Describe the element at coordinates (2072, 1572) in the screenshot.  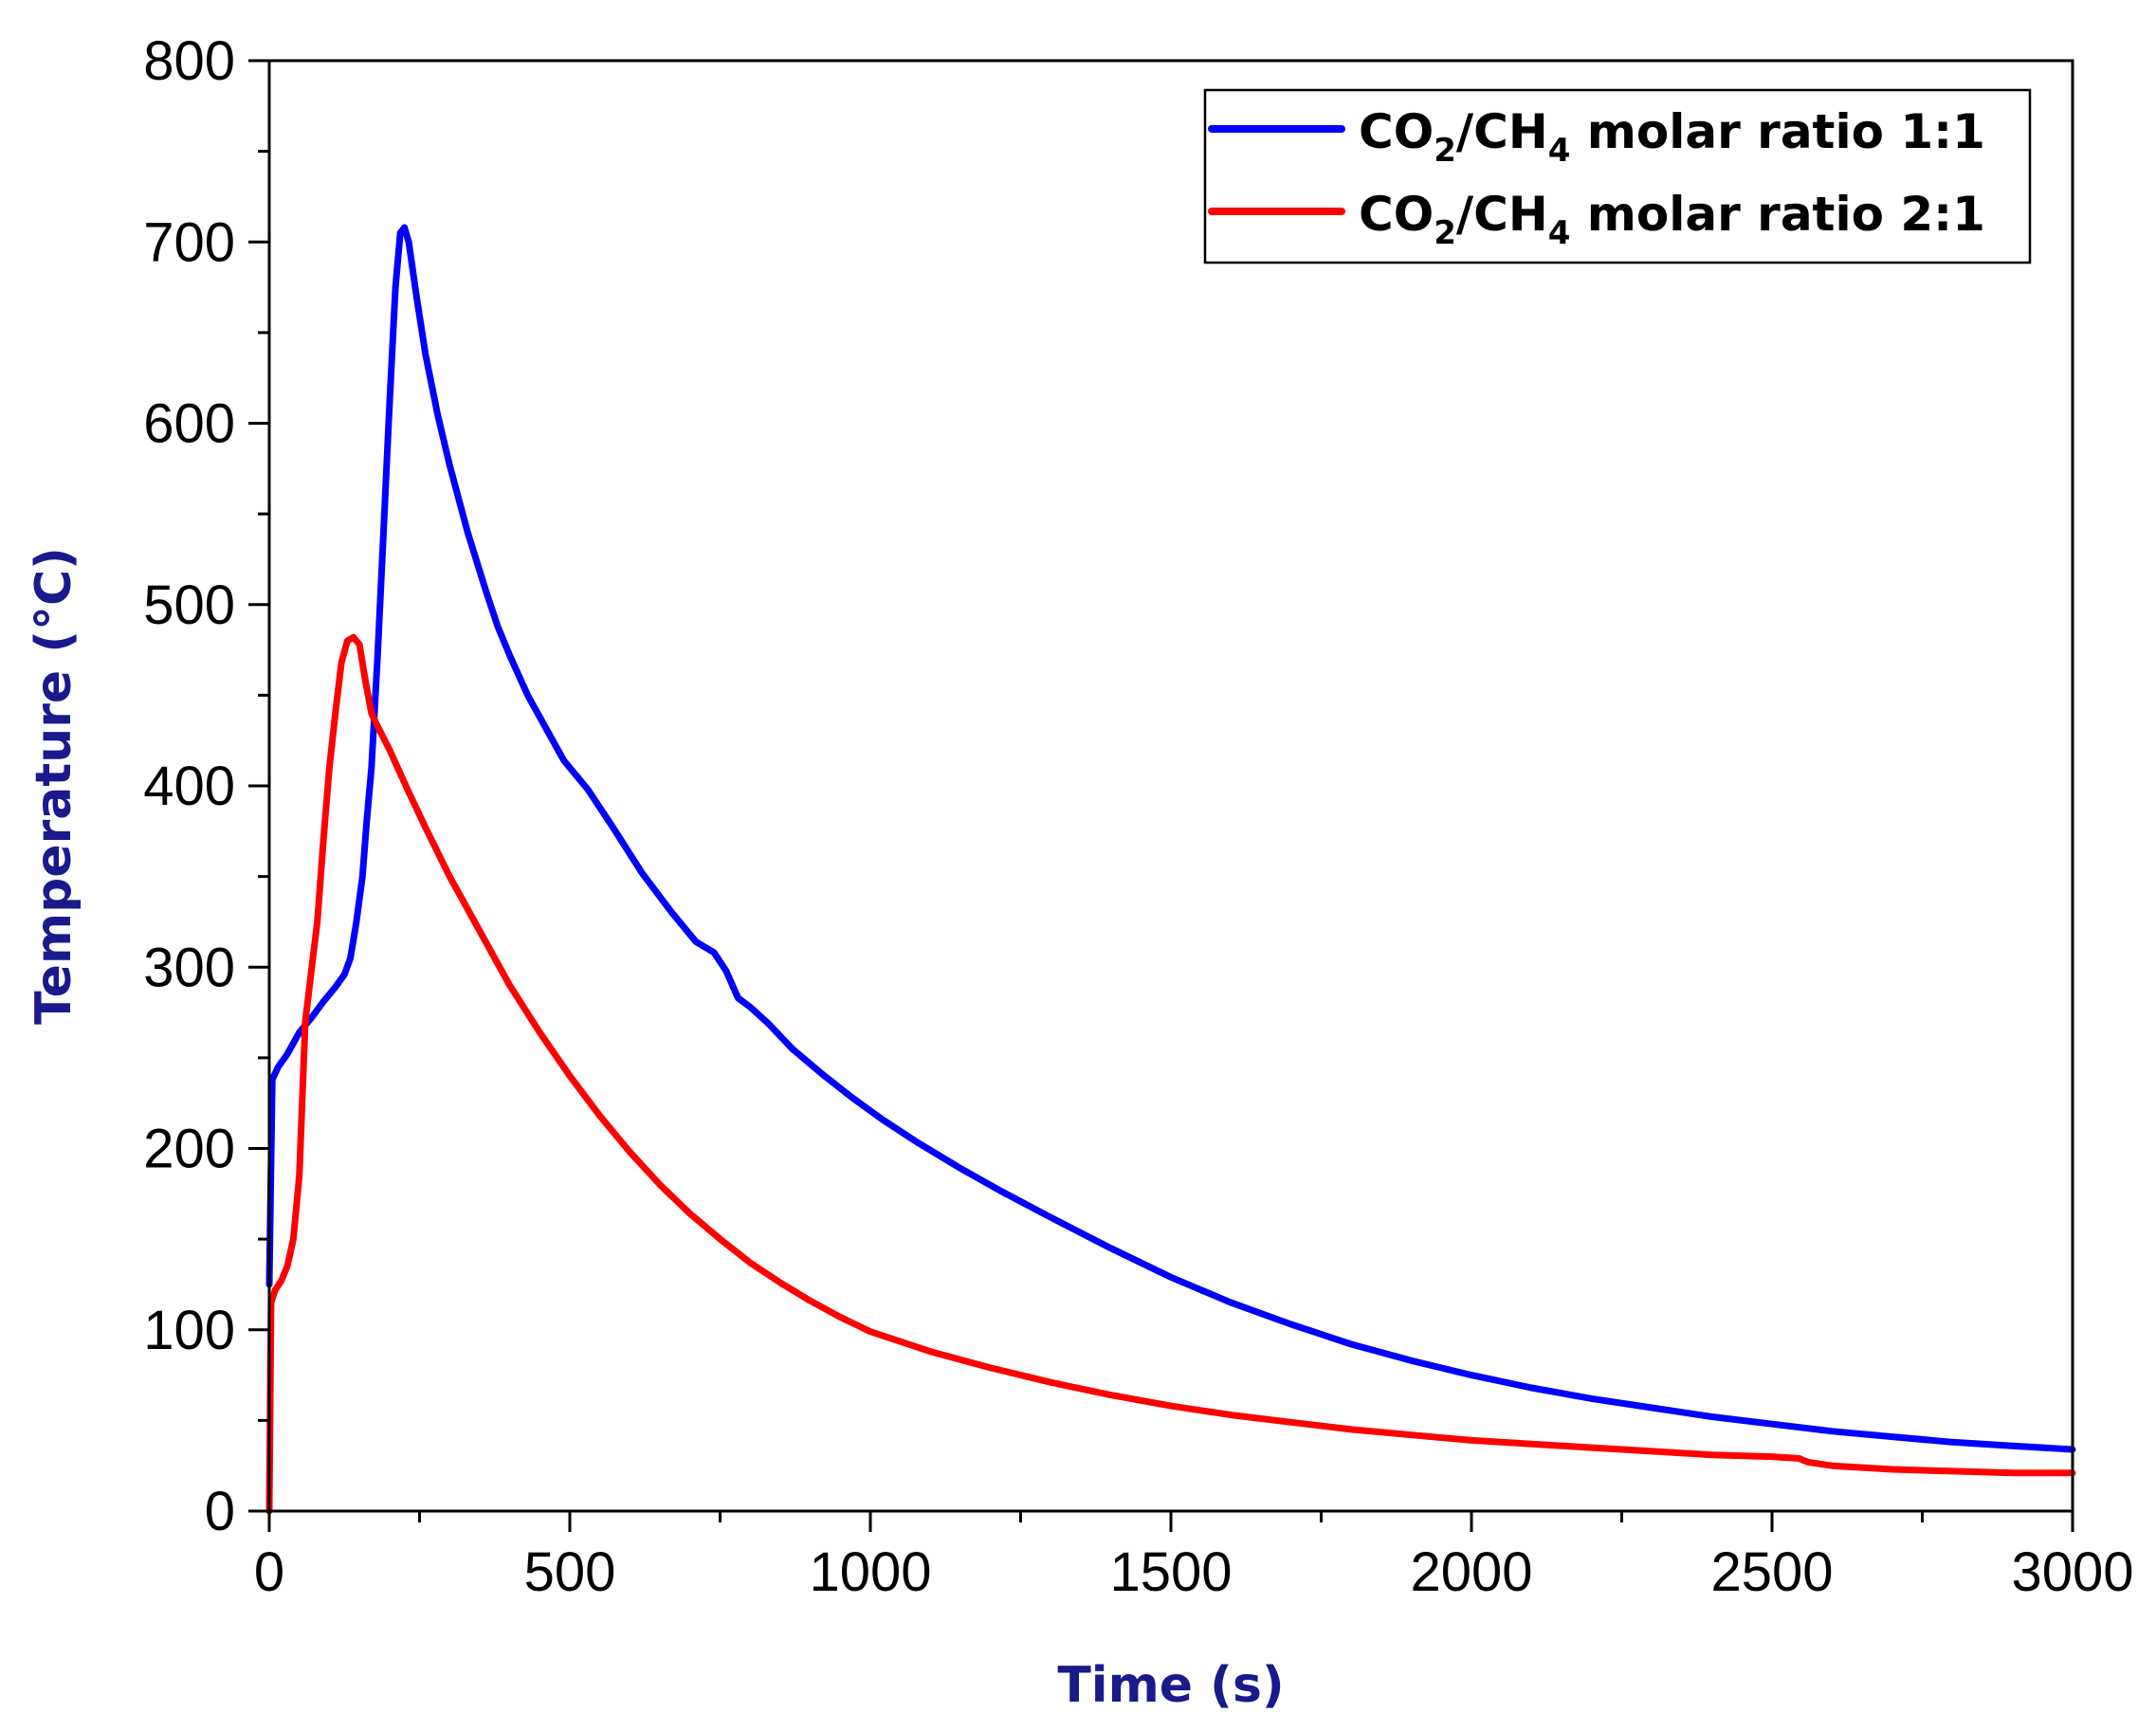
I see `x-tick-label: 3000` at that location.